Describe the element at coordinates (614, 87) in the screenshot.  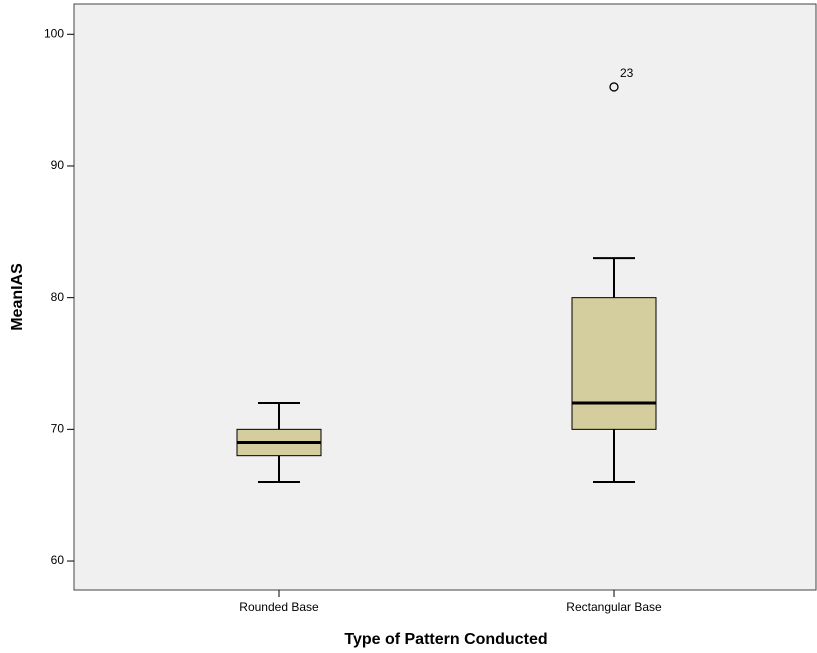
I see `outlier` at that location.